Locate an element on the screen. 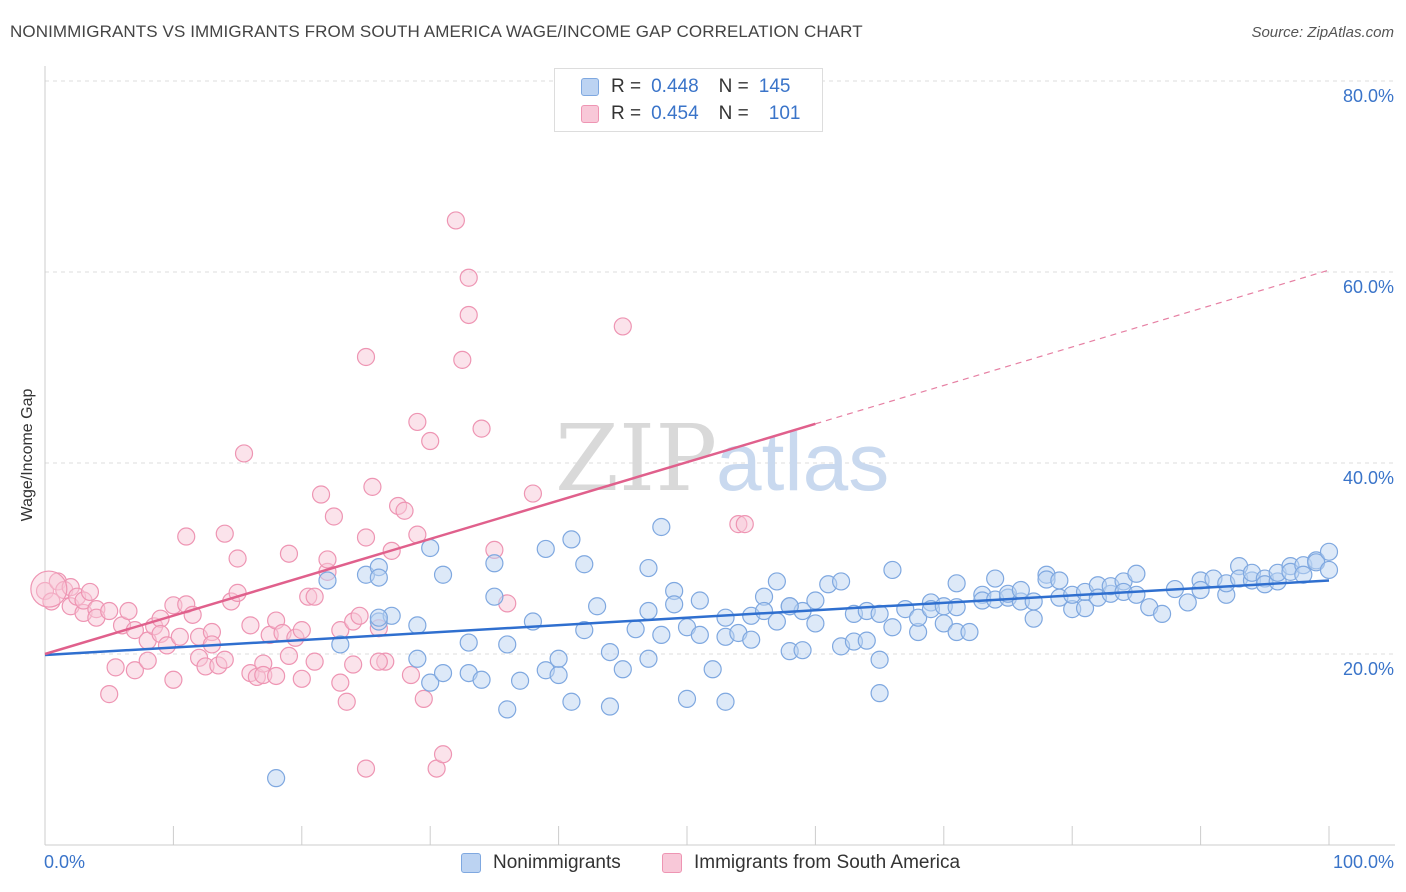  watermark: ZIP atlas is located at coordinates (722, 458).